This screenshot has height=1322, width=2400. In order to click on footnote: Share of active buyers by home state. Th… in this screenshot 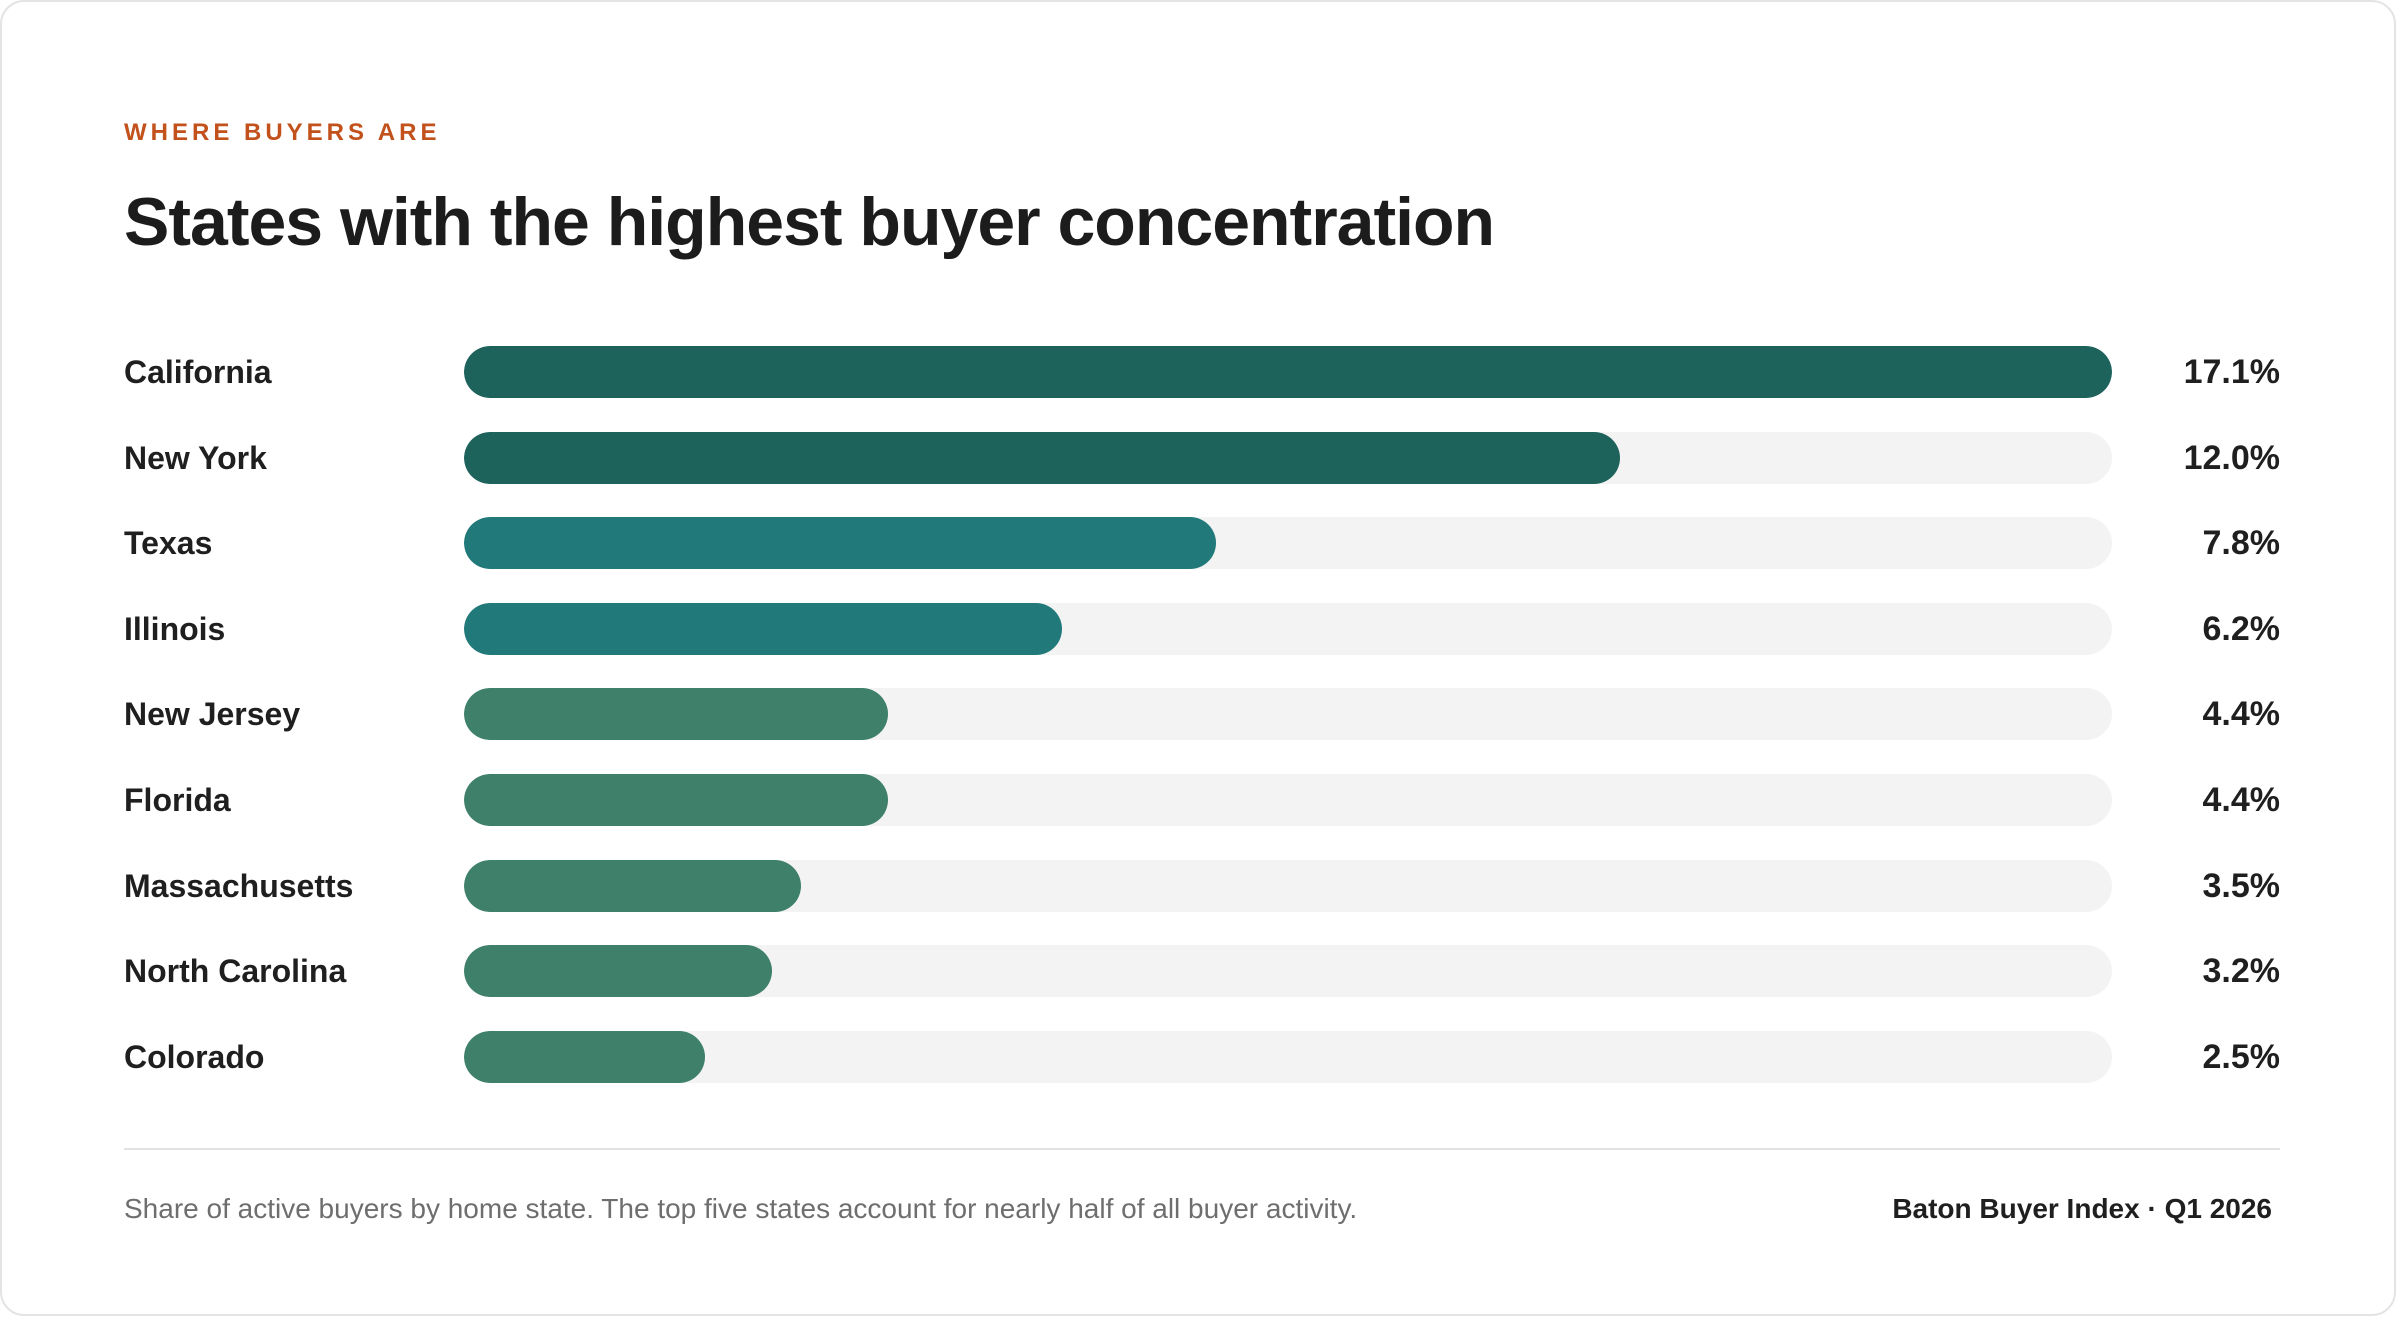, I will do `click(741, 1208)`.